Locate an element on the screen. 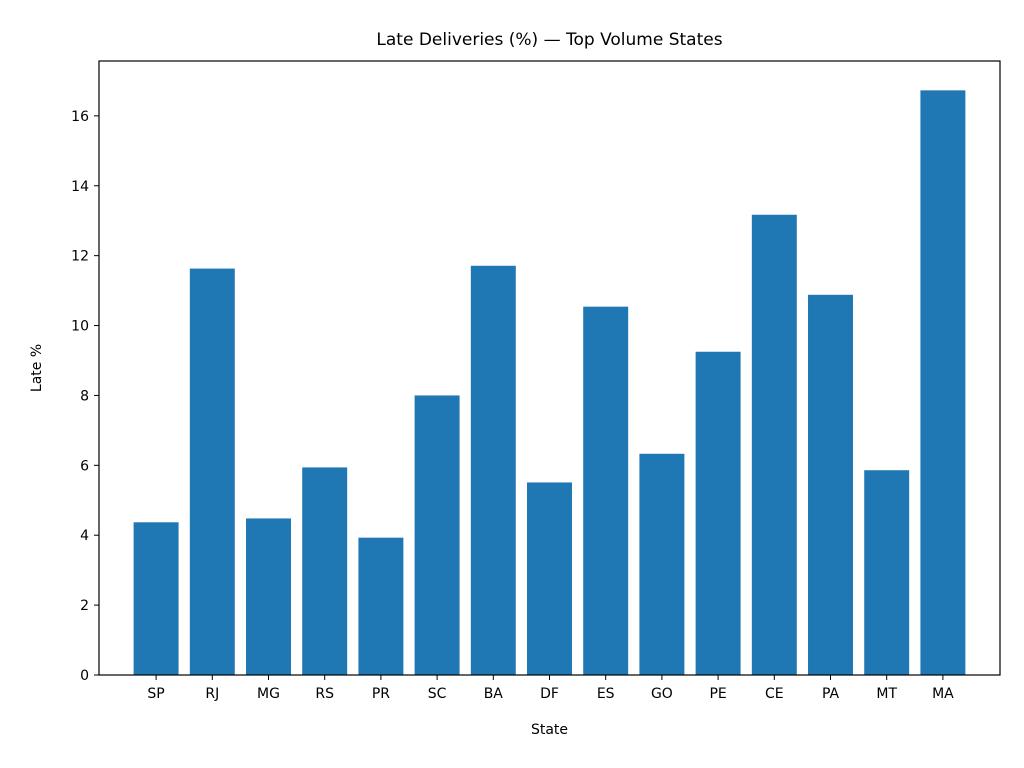  y-tick-label-10: 10 is located at coordinates (80, 327).